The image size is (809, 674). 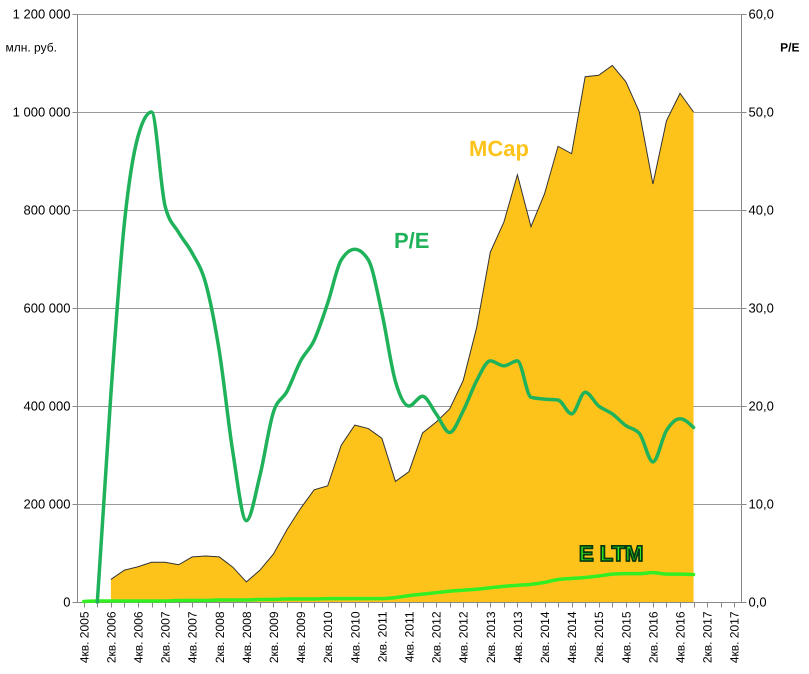 What do you see at coordinates (626, 637) in the screenshot?
I see `x-tick-label: 4кв. 2015` at bounding box center [626, 637].